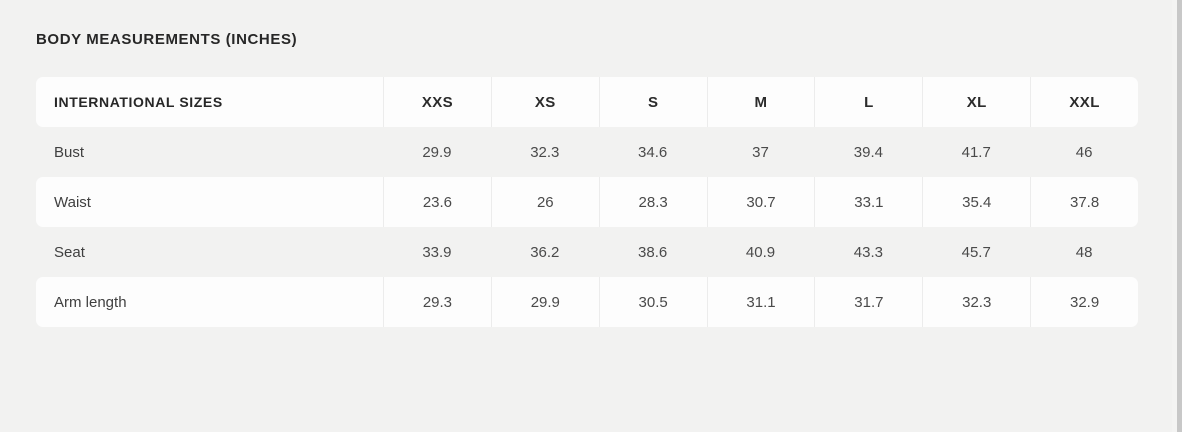  Describe the element at coordinates (1084, 302) in the screenshot. I see `measurement-value: 32.9` at that location.